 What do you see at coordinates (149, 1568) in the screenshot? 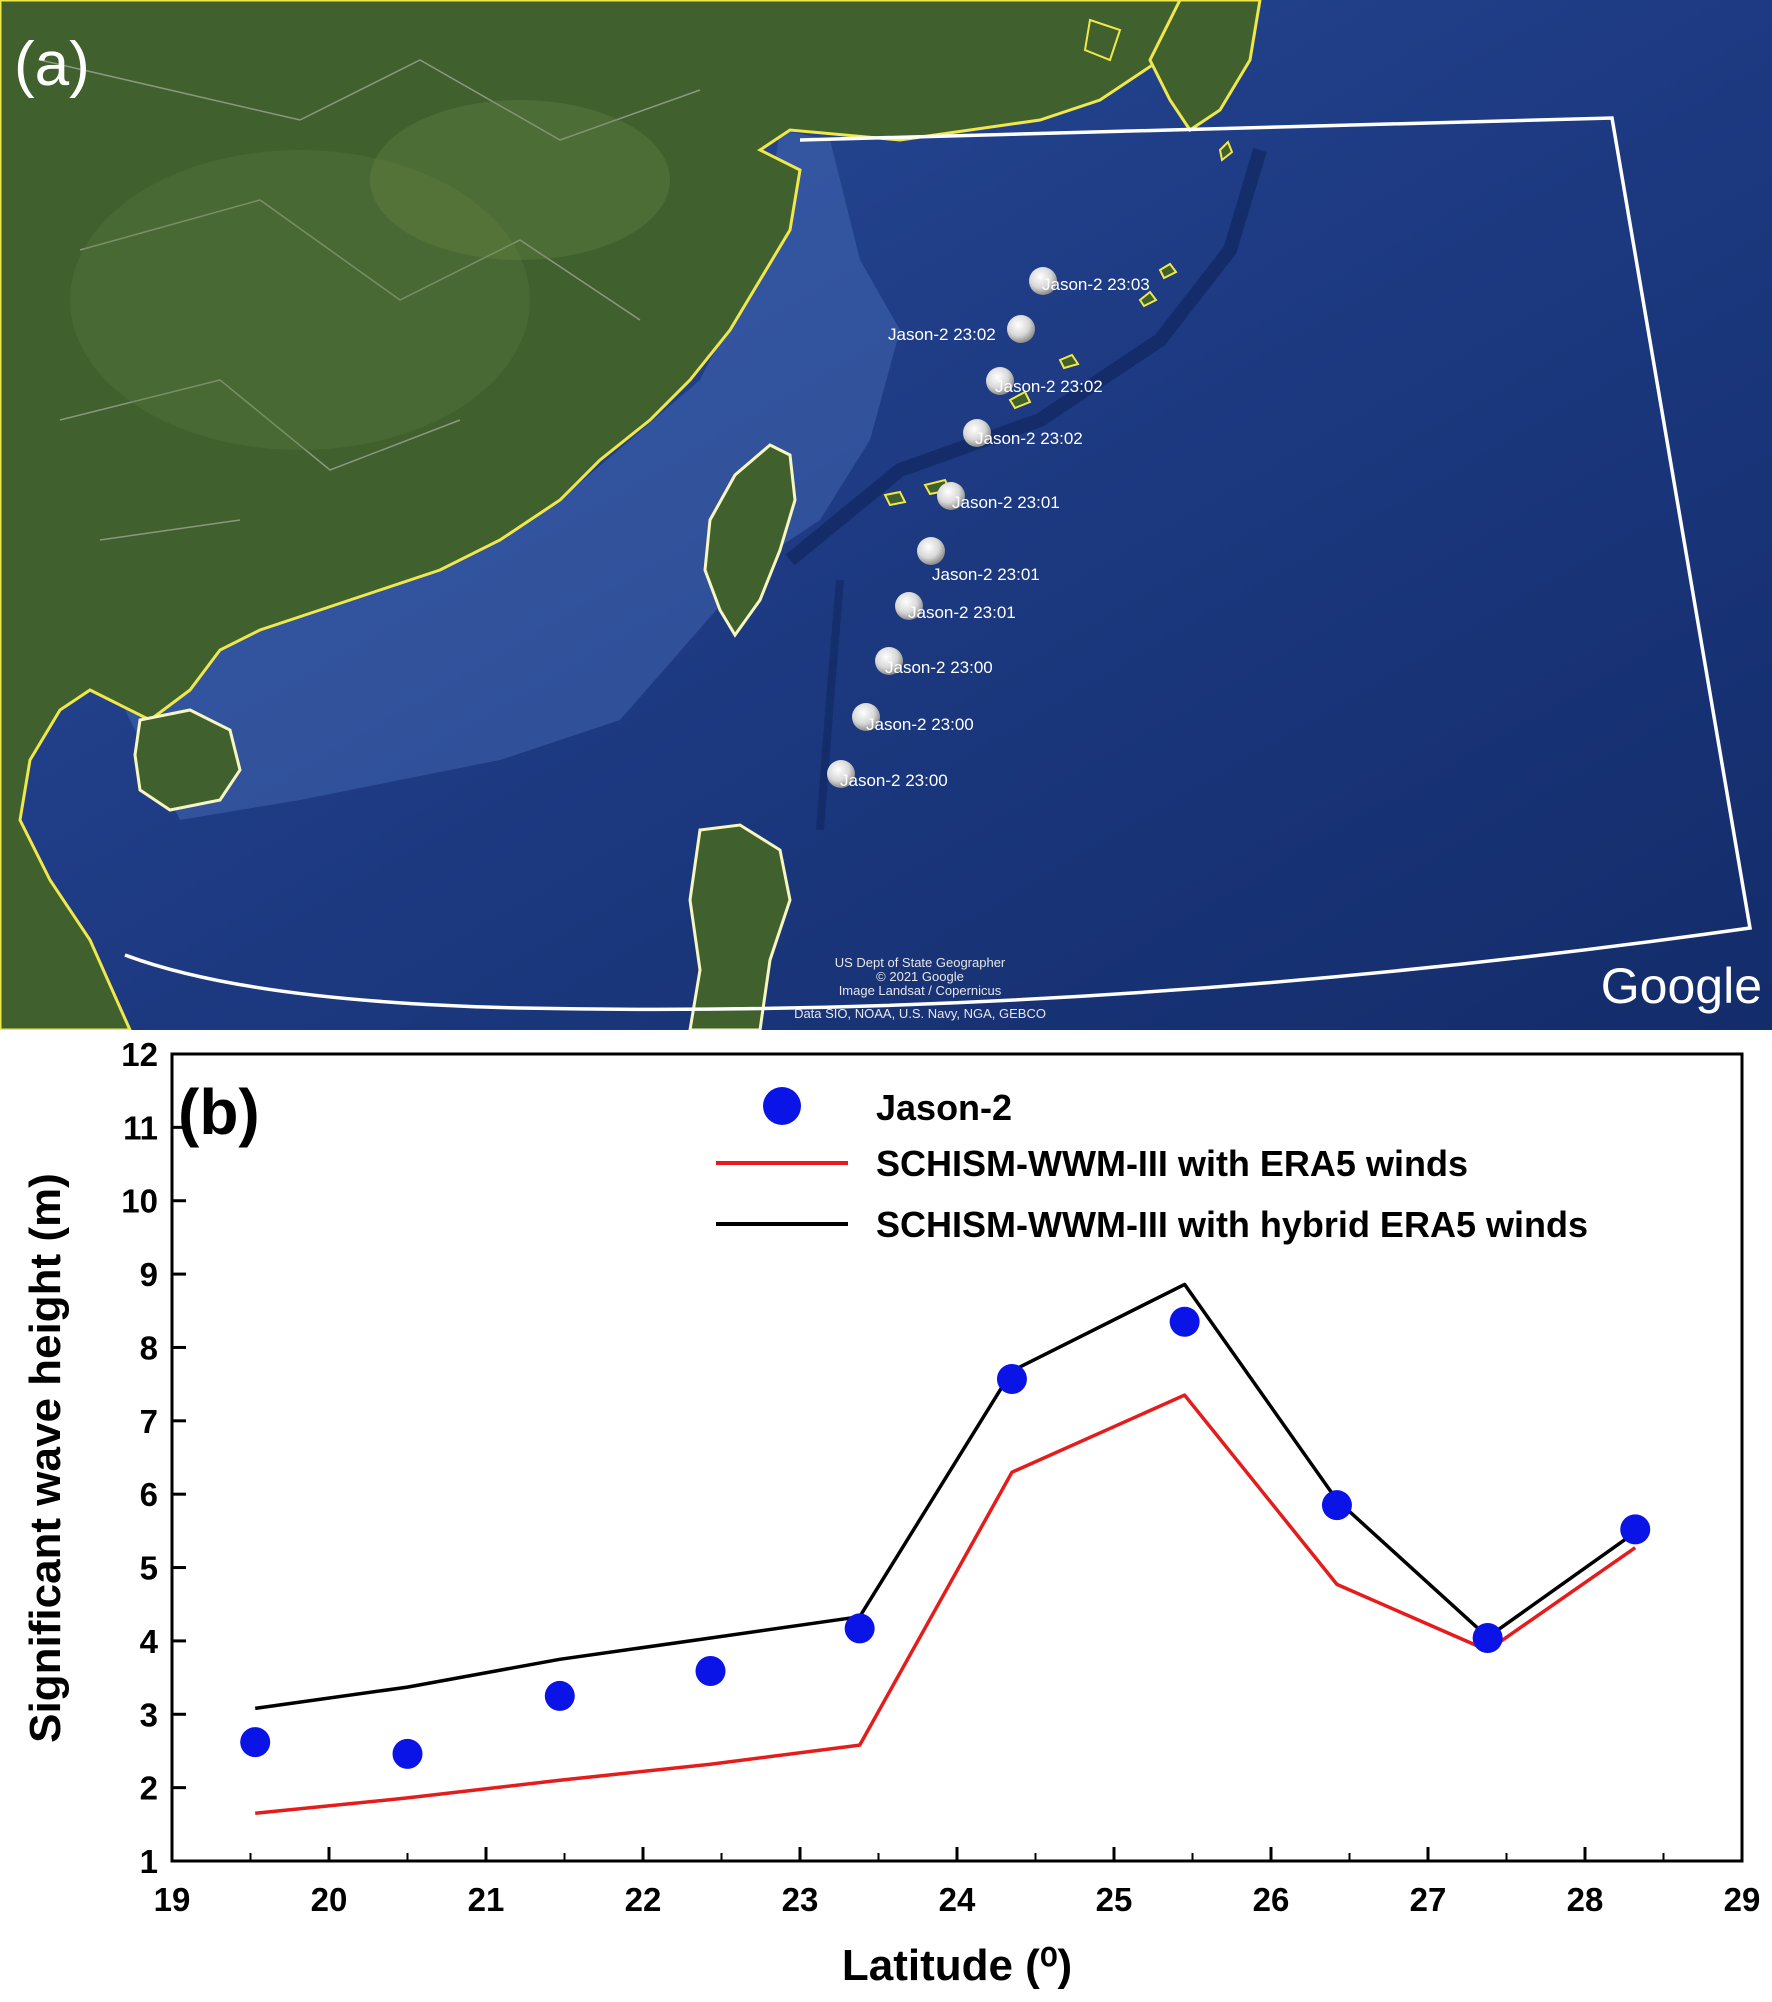
I see `y-tick-label: 5` at bounding box center [149, 1568].